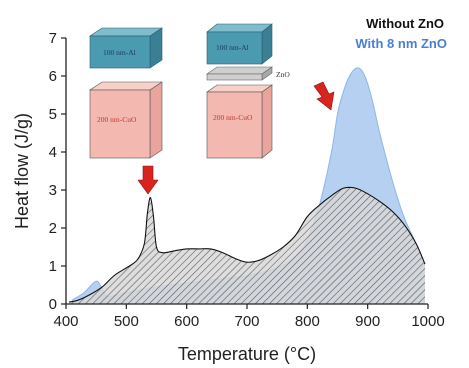  I want to click on arrow-right, so click(324, 96).